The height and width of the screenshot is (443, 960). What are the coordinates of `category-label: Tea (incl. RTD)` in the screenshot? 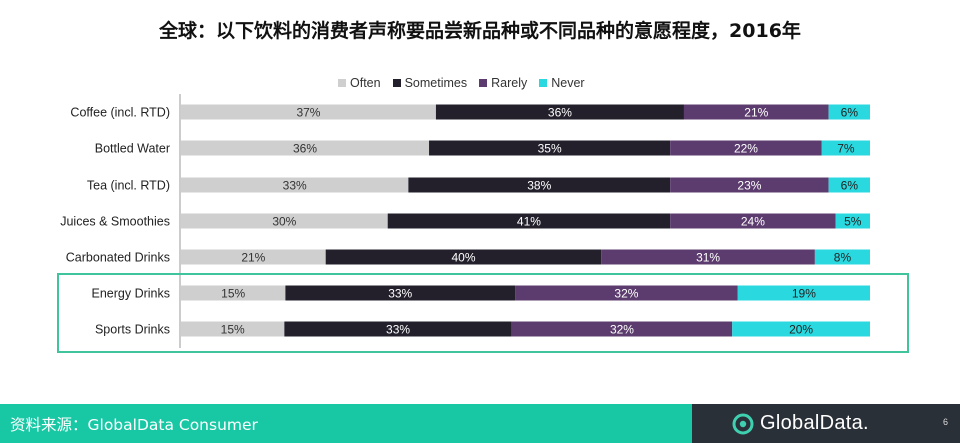 It's located at (128, 186).